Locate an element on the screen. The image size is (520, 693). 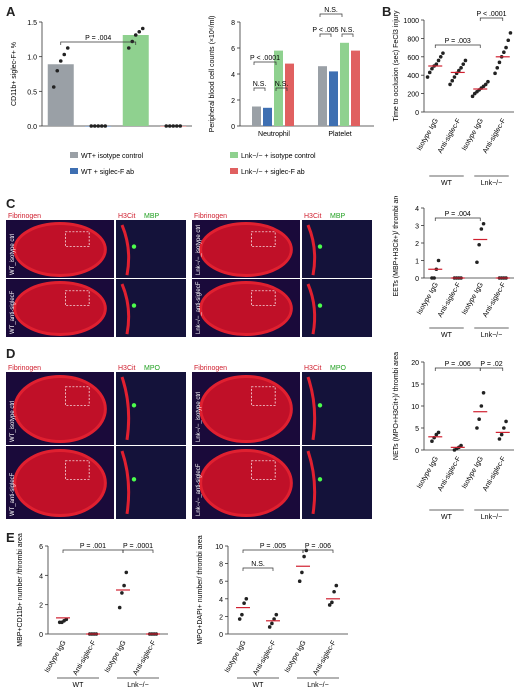
chart-e2-xtick-label: Isotype IgG is located at coordinates (236, 657).